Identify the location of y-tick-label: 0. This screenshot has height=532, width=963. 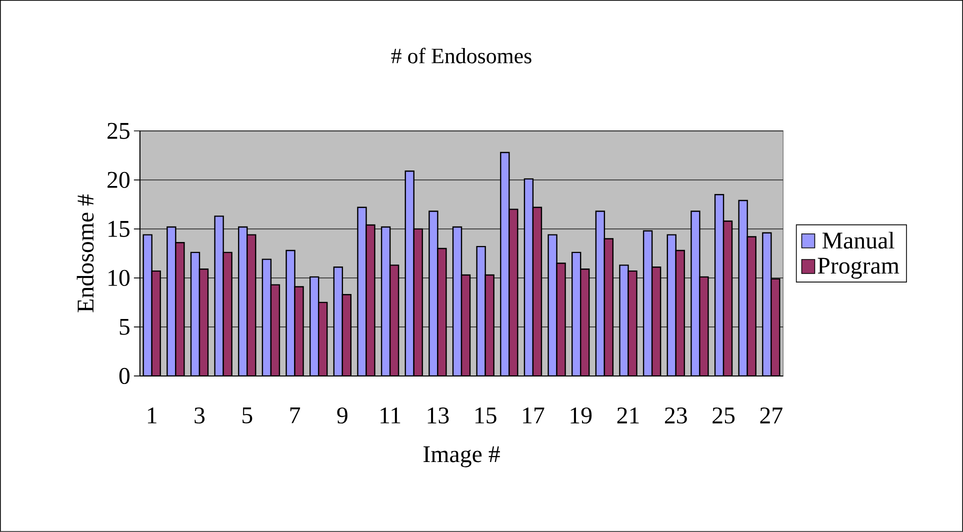
(124, 376).